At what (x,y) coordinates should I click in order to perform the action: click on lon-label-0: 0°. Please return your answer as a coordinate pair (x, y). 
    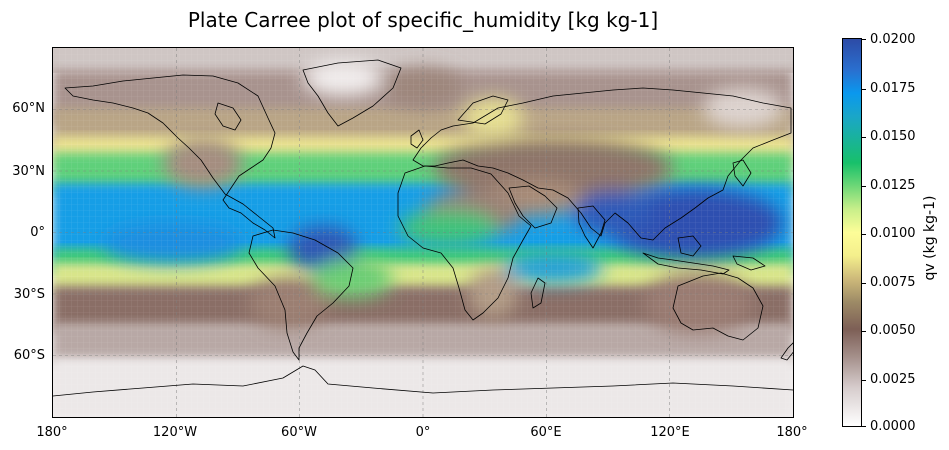
    Looking at the image, I should click on (423, 432).